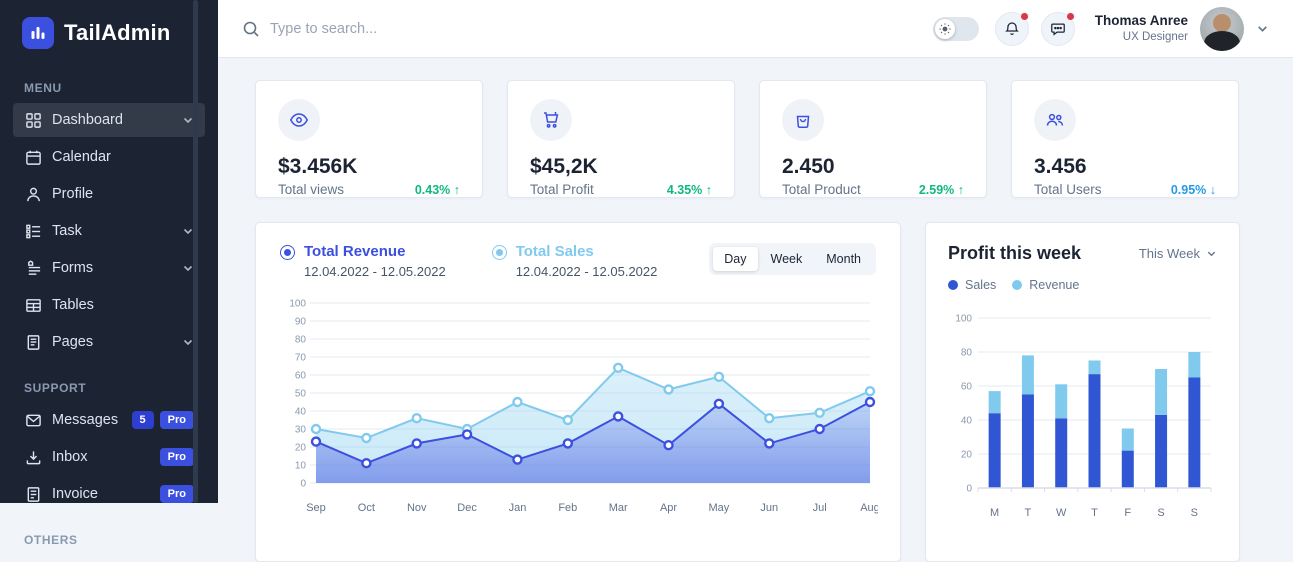 This screenshot has height=562, width=1293. I want to click on total-sales-key: Total Sales 12.04.2022 - 12.05.2022, so click(575, 261).